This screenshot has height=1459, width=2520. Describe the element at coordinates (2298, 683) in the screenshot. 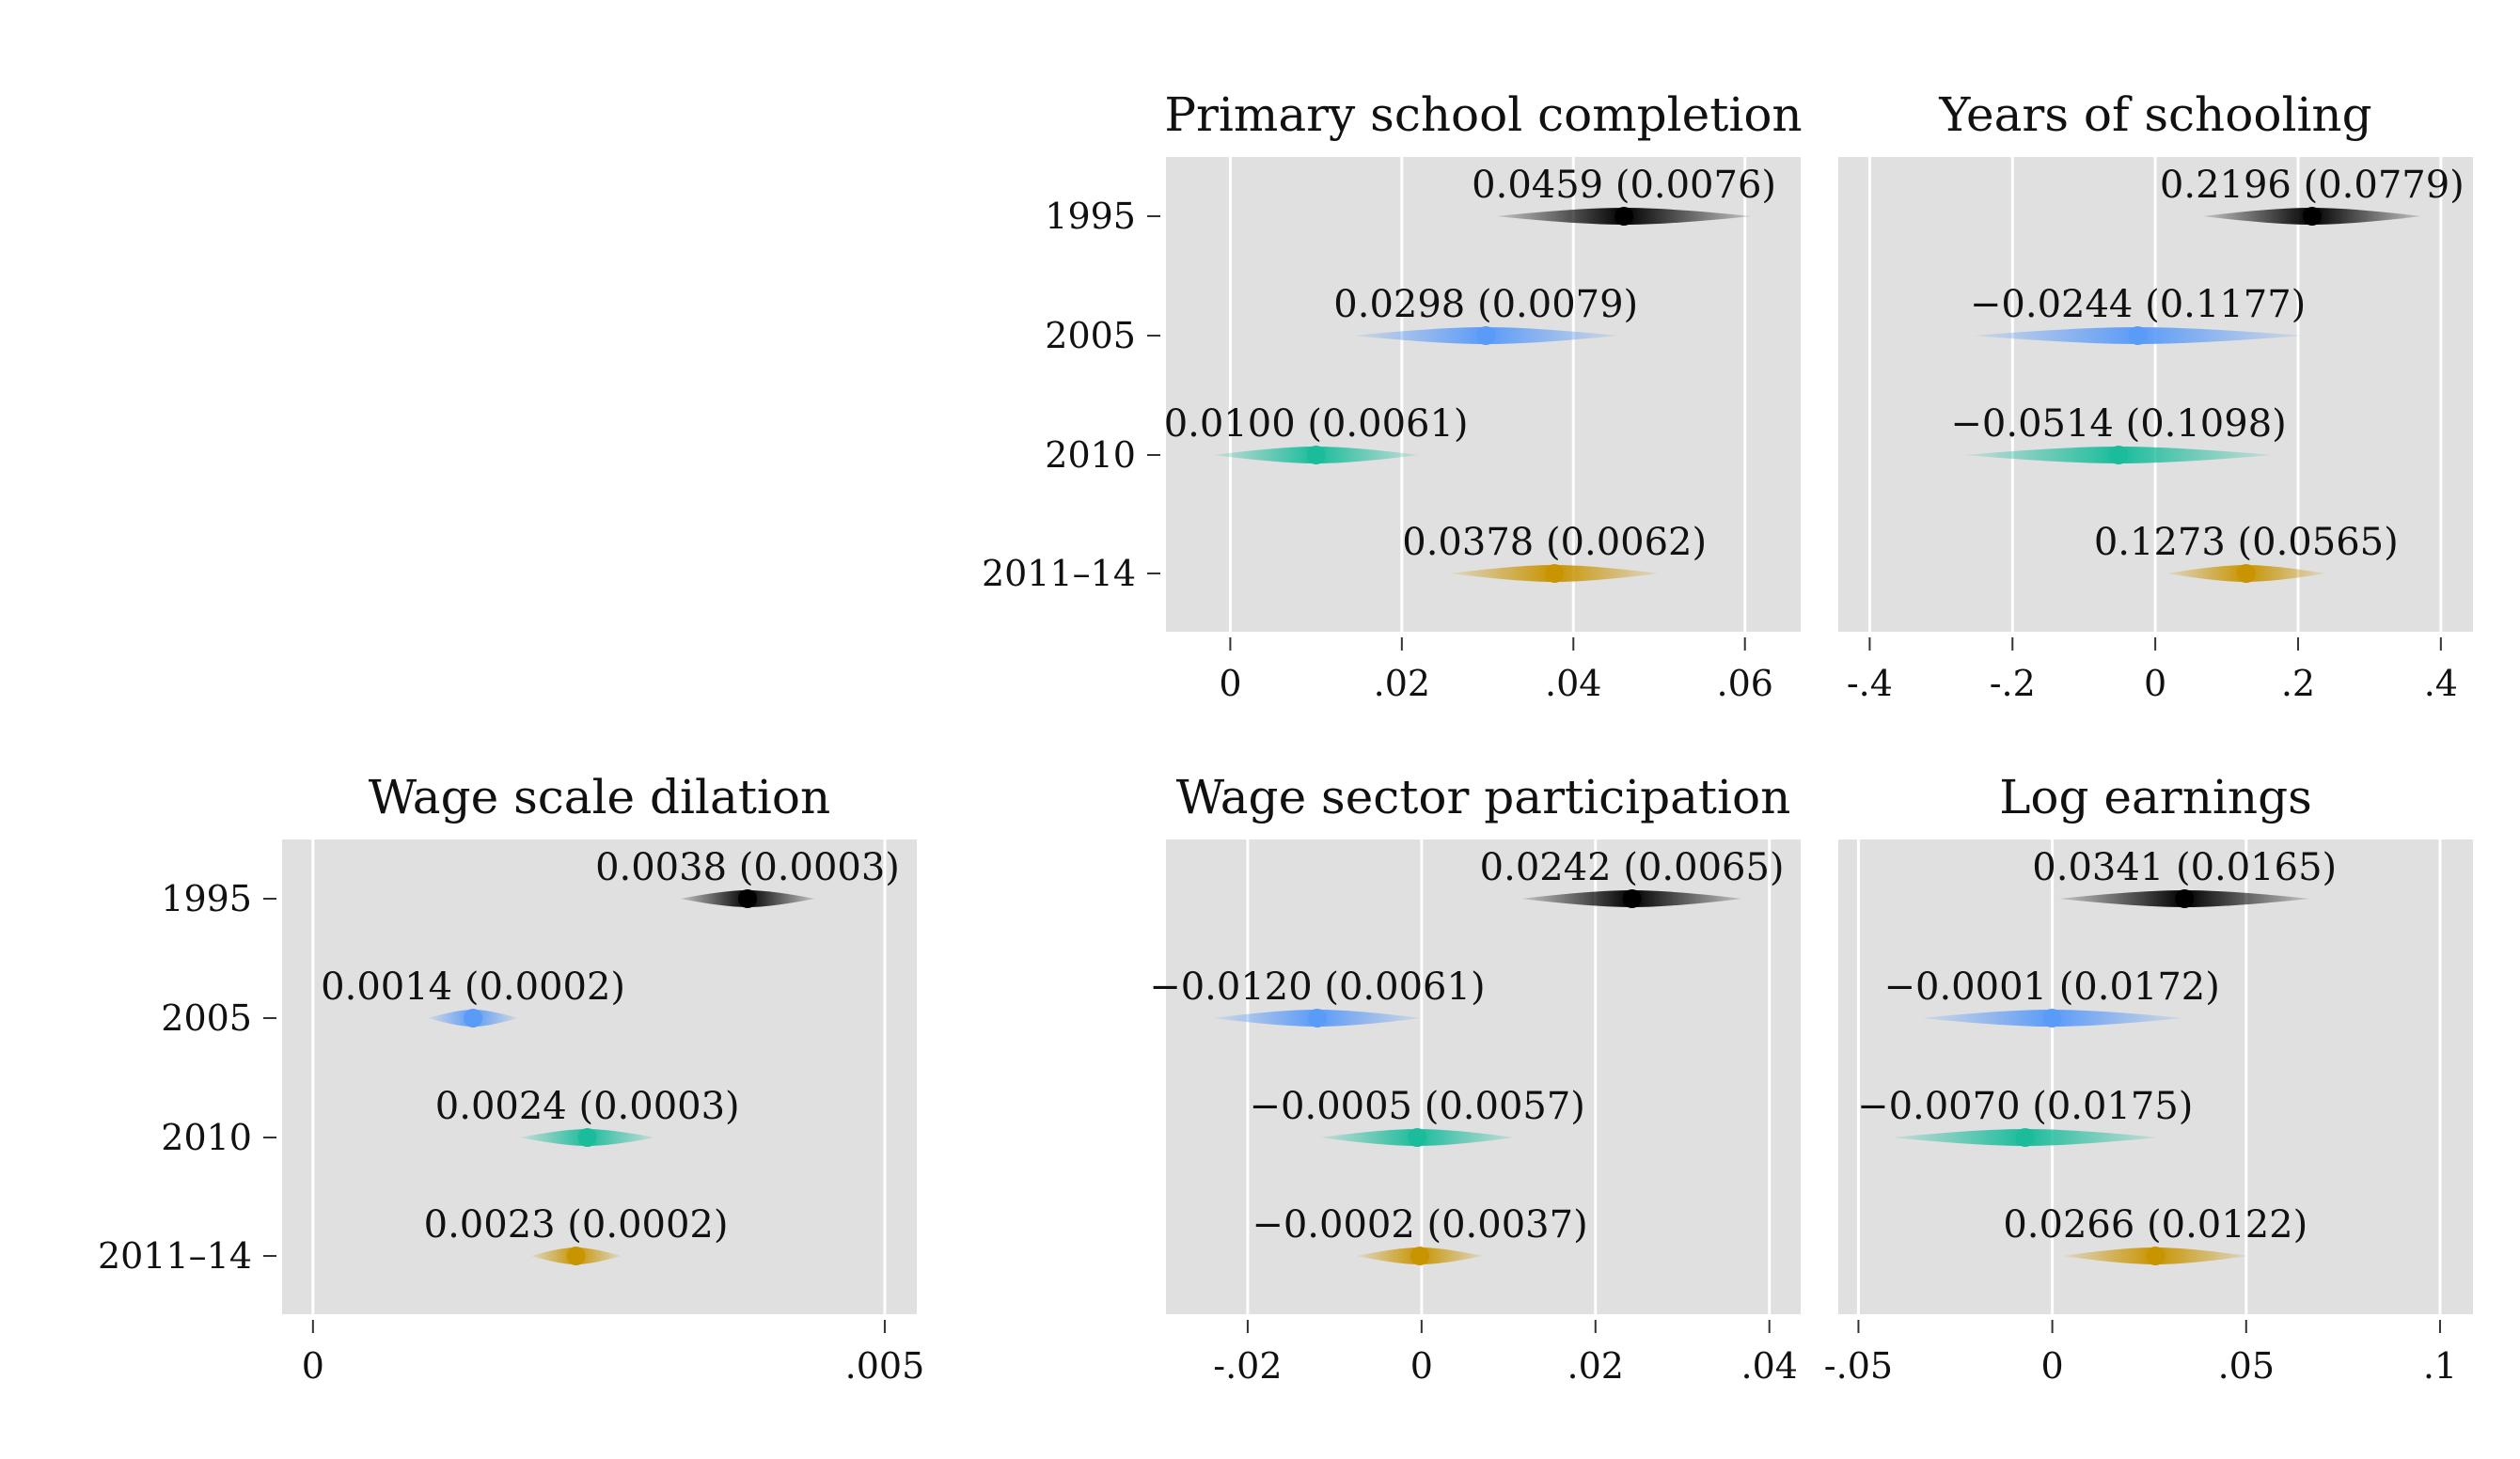

I see `x-tick-label: .2` at that location.